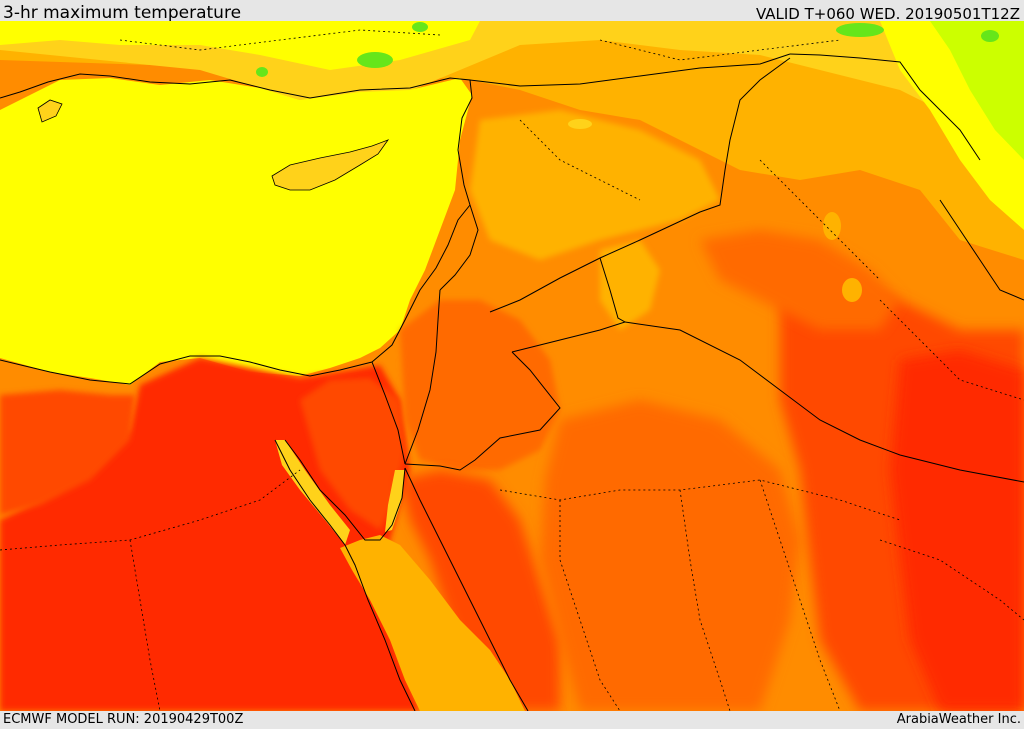  I want to click on temperature-zone-central-arabia, so click(670, 555).